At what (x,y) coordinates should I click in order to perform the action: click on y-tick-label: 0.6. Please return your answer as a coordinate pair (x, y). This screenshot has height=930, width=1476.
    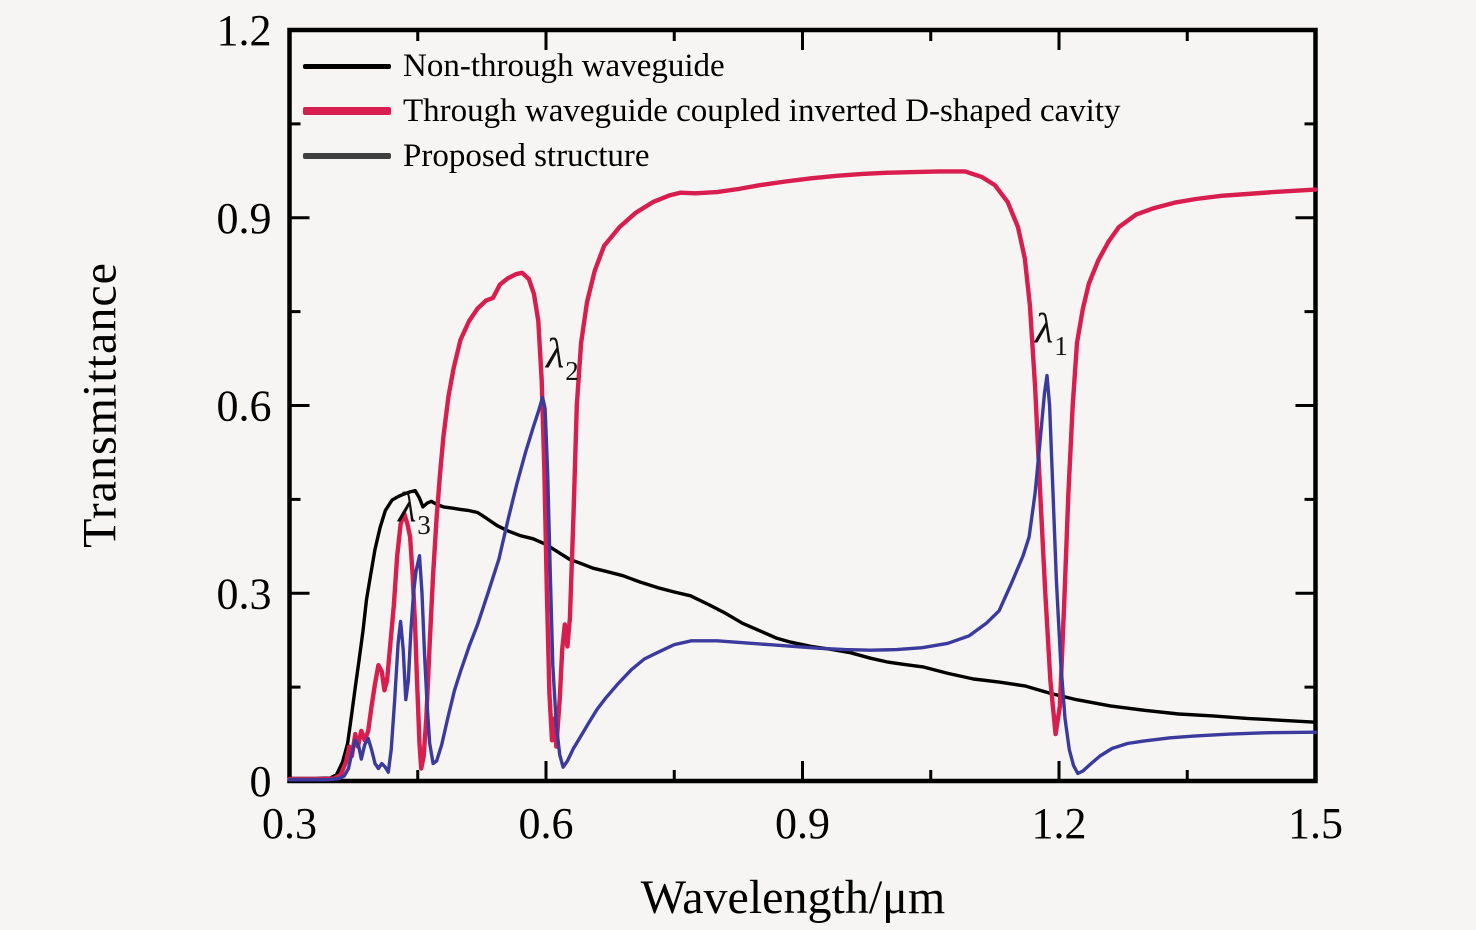
    Looking at the image, I should click on (244, 406).